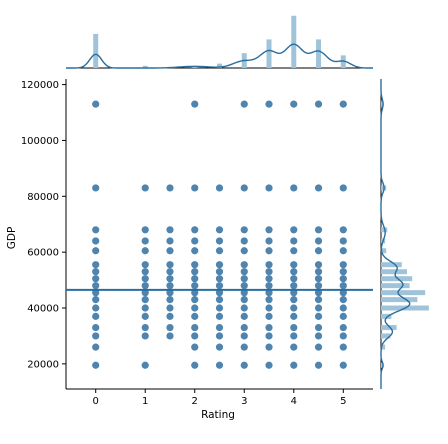 This screenshot has height=444, width=448. Describe the element at coordinates (43, 309) in the screenshot. I see `y-tick-label: 40000` at that location.